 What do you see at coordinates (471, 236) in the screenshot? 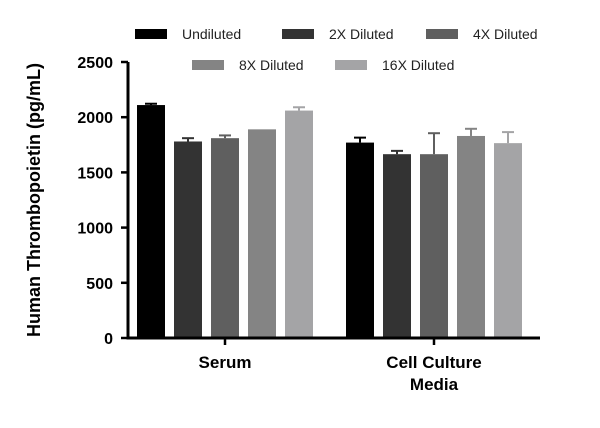
I see `bar-cell-culture-media-8x-diluted` at bounding box center [471, 236].